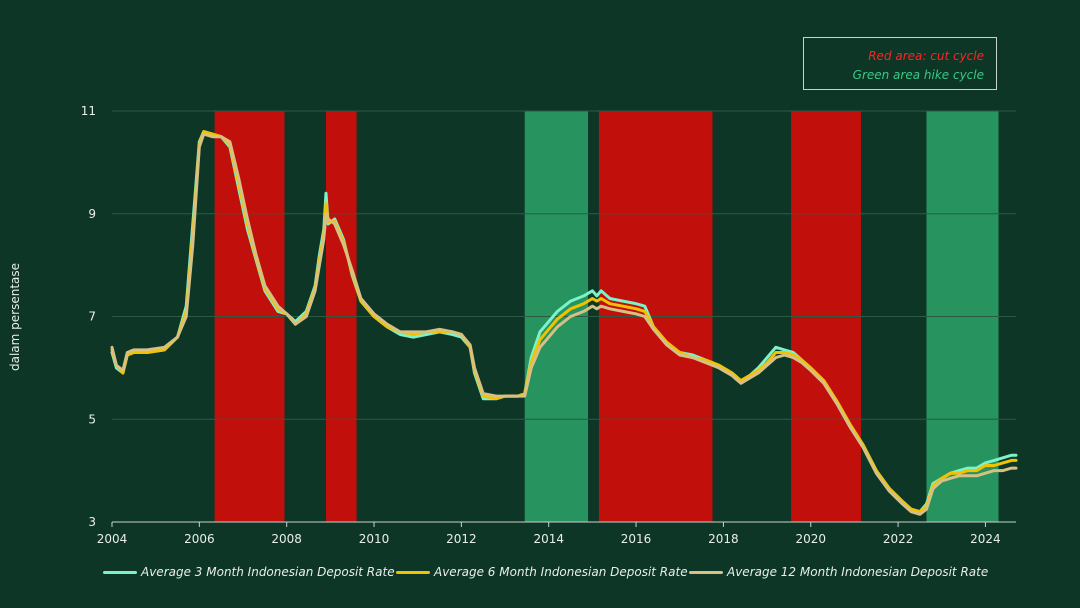 This screenshot has height=608, width=1080. I want to click on legend-item-6-month: Average 6 Month Indonesian Deposit Rate, so click(542, 572).